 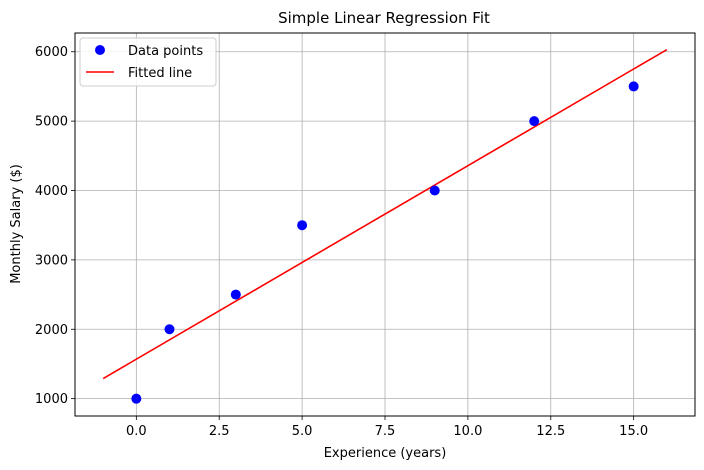 What do you see at coordinates (165, 51) in the screenshot?
I see `legend-label-data-points: Data points` at bounding box center [165, 51].